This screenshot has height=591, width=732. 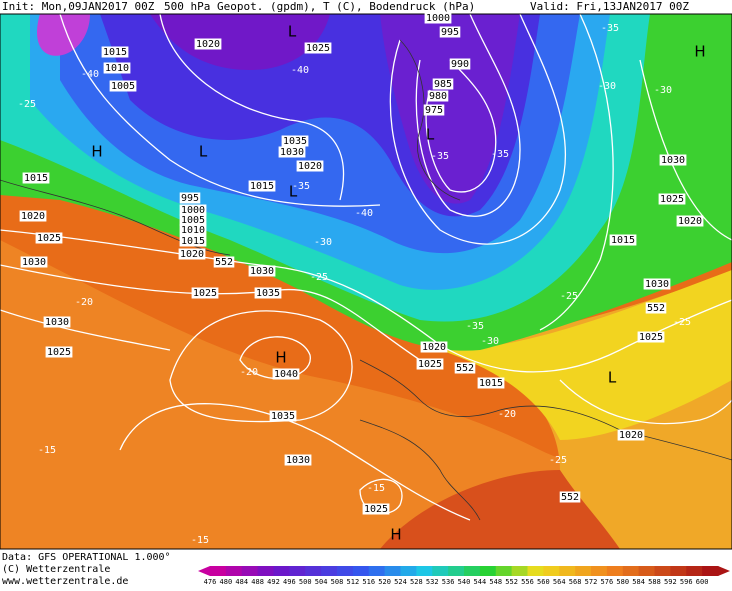 I want to click on isobar-label: 990, so click(x=460, y=64).